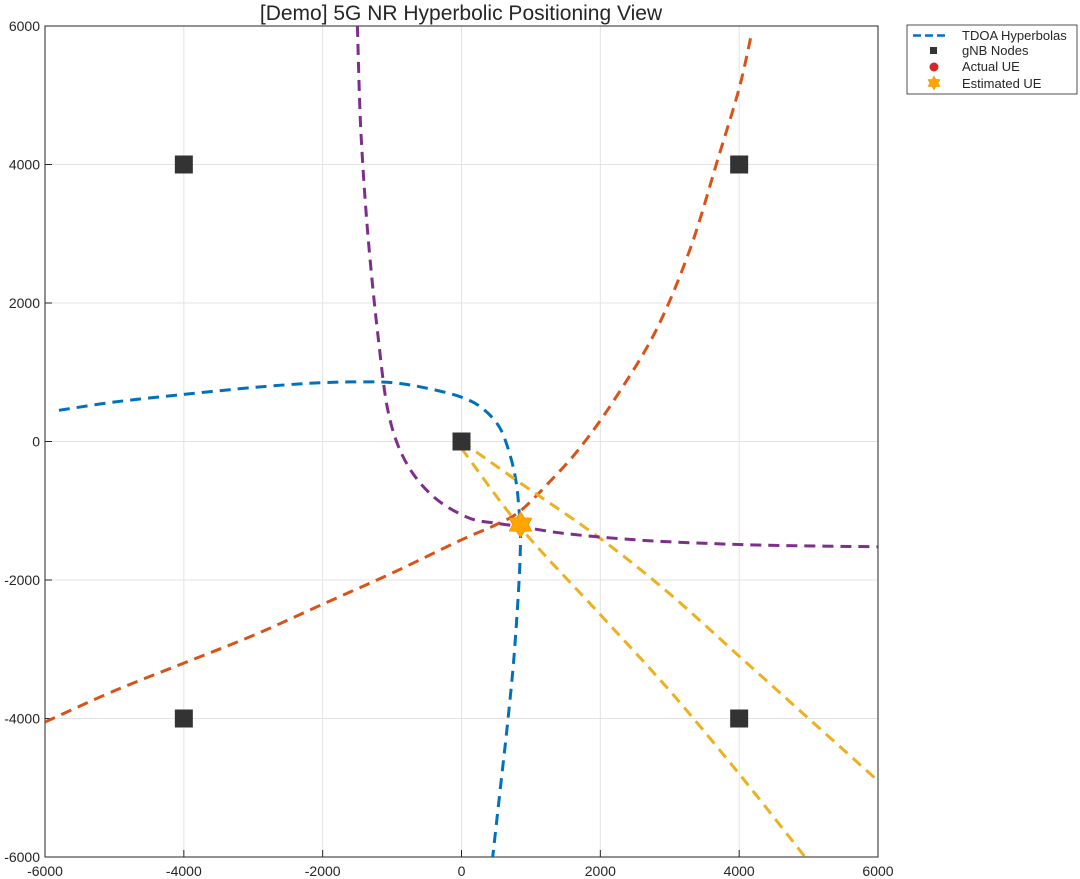 The height and width of the screenshot is (879, 1080). What do you see at coordinates (22, 580) in the screenshot?
I see `y-tick-label: -2000` at bounding box center [22, 580].